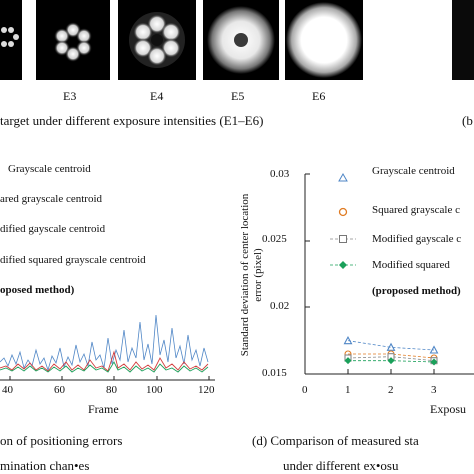 The image size is (474, 474). What do you see at coordinates (348, 390) in the screenshot?
I see `right-x-tick-1: 1` at bounding box center [348, 390].